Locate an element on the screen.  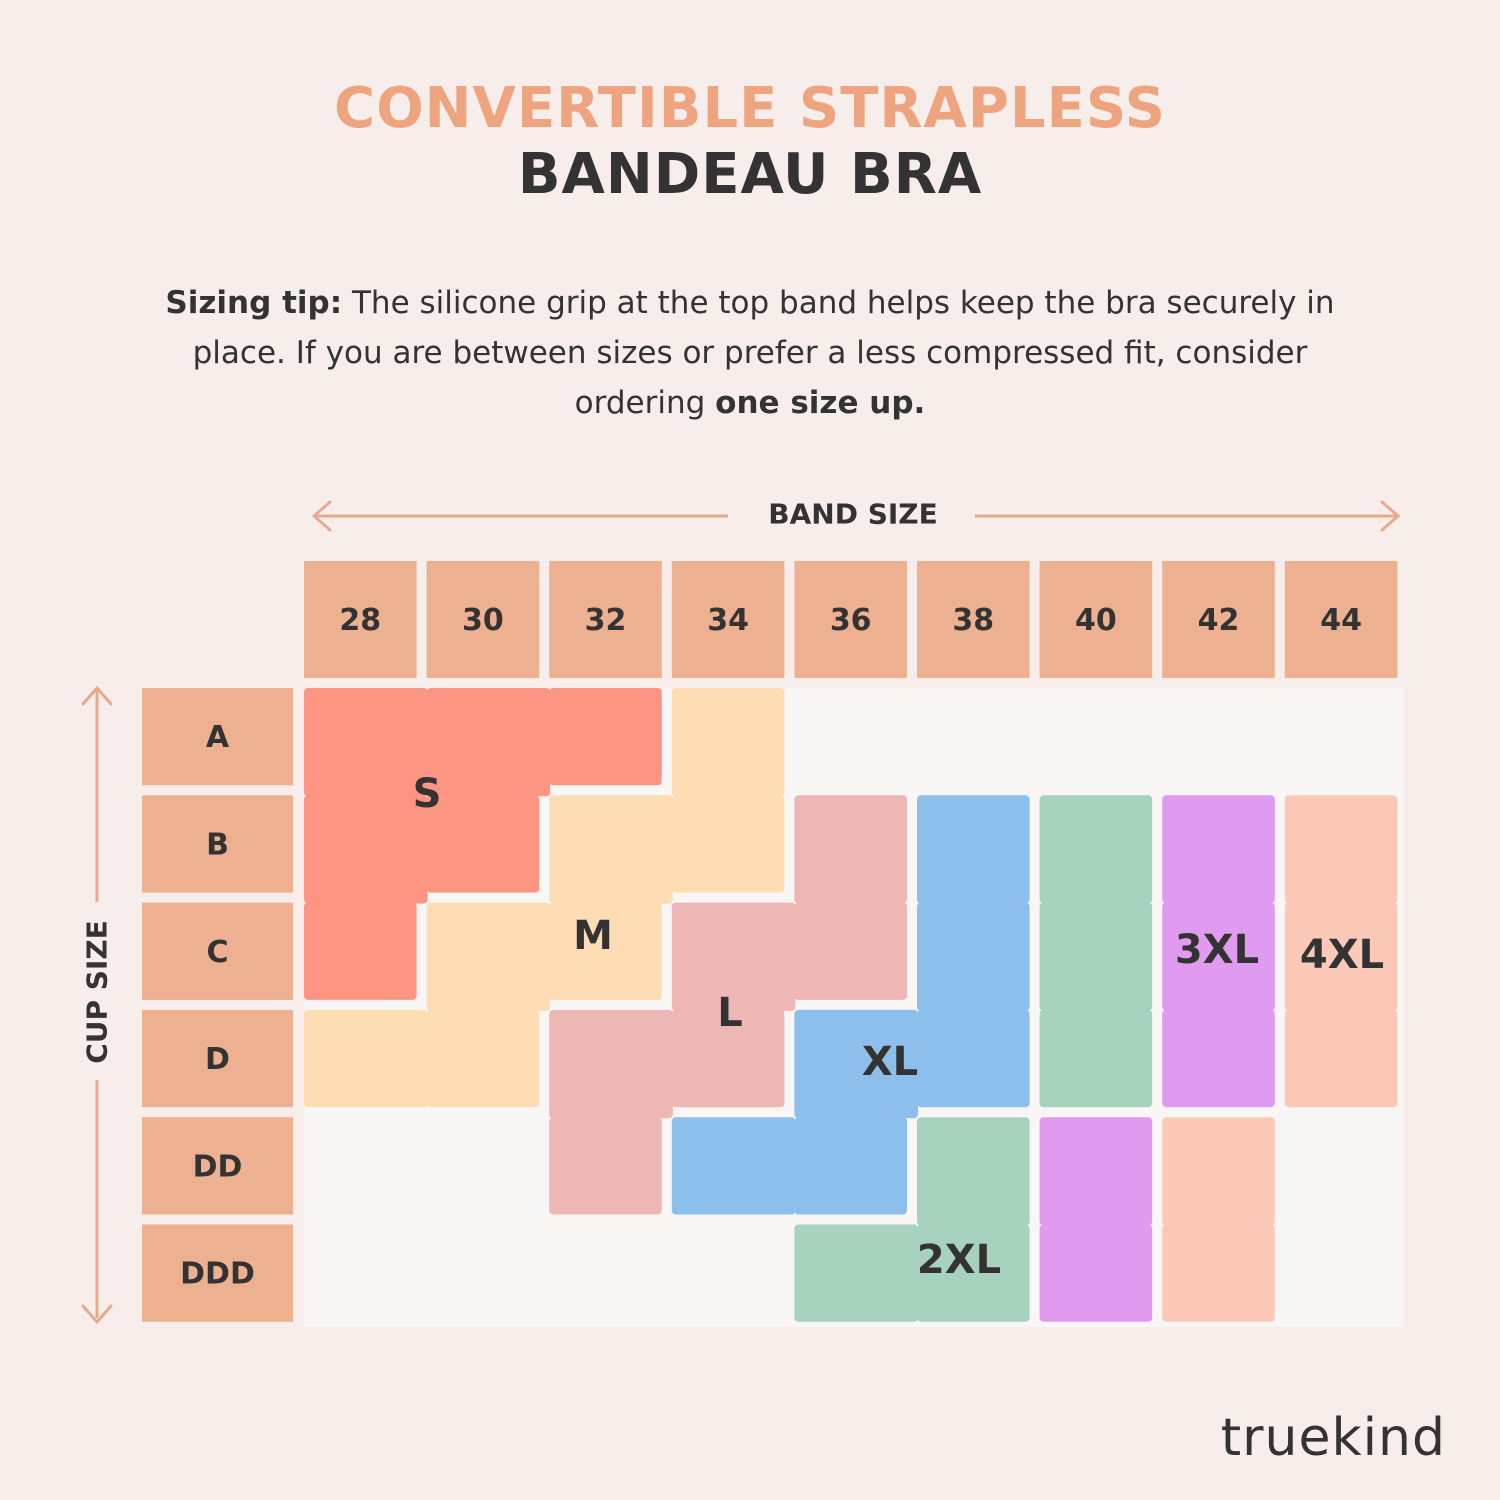
size-region-xl is located at coordinates (850, 1005).